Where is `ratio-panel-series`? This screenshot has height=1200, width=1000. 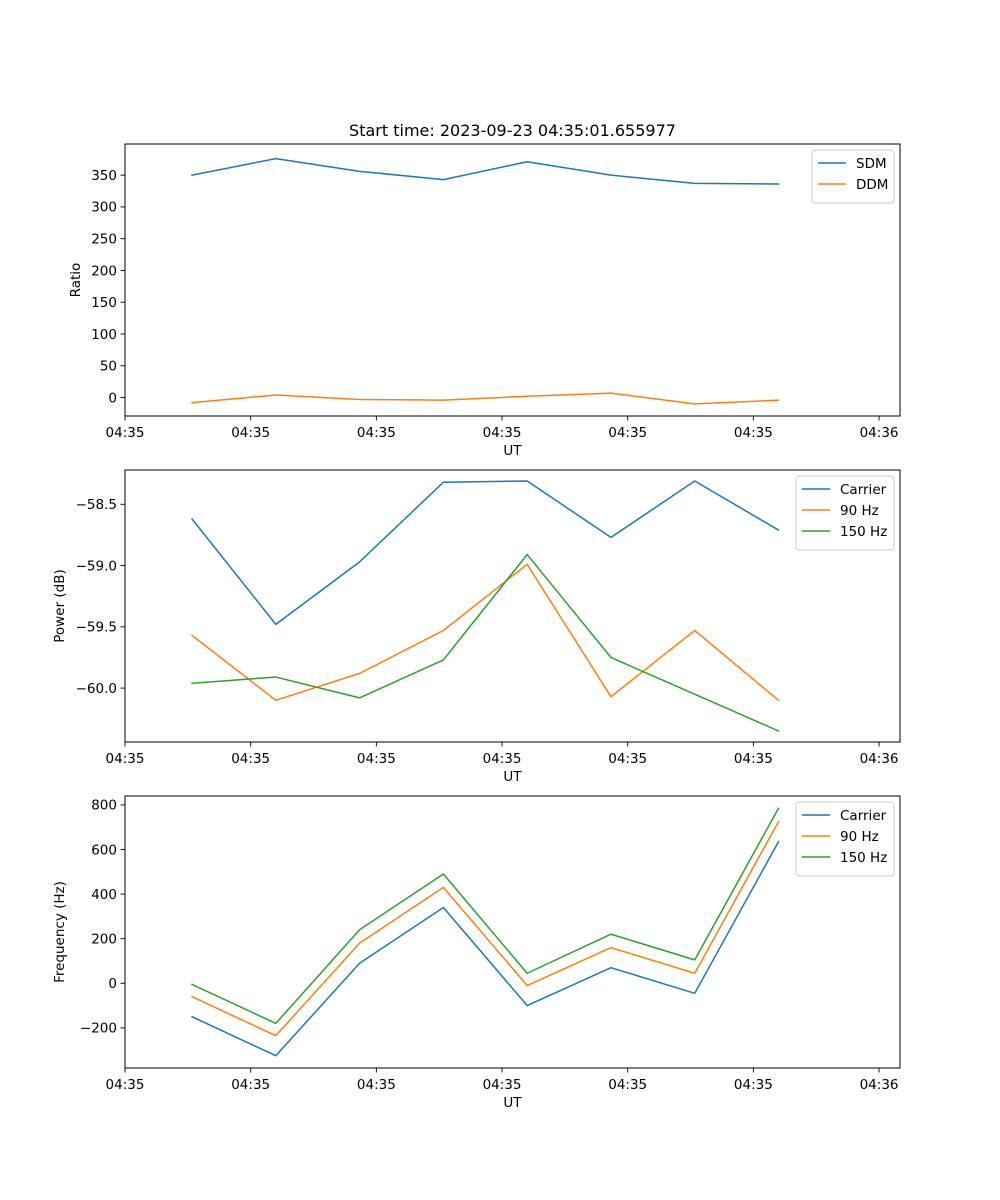
ratio-panel-series is located at coordinates (485, 281).